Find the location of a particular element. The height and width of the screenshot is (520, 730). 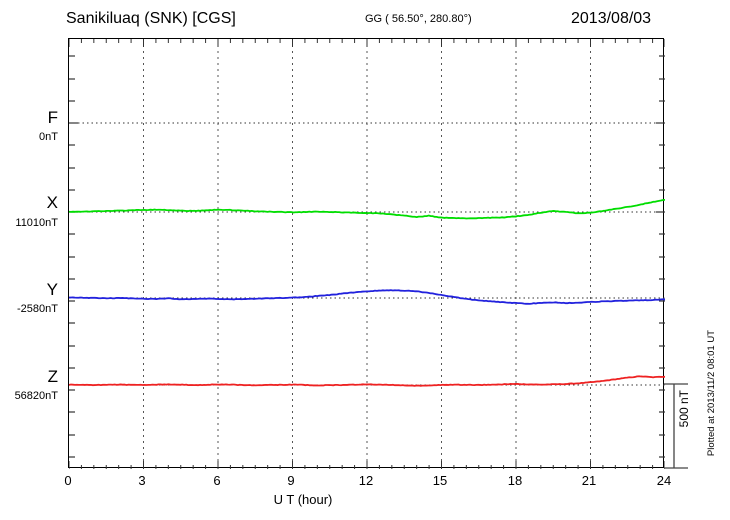

x-tick-label-6: 6 is located at coordinates (217, 480).